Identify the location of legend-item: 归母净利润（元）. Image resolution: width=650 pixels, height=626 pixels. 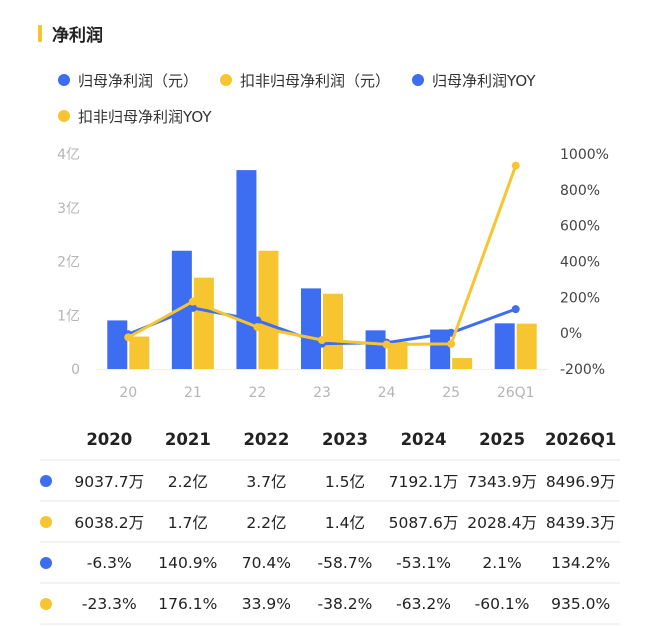
(128, 80).